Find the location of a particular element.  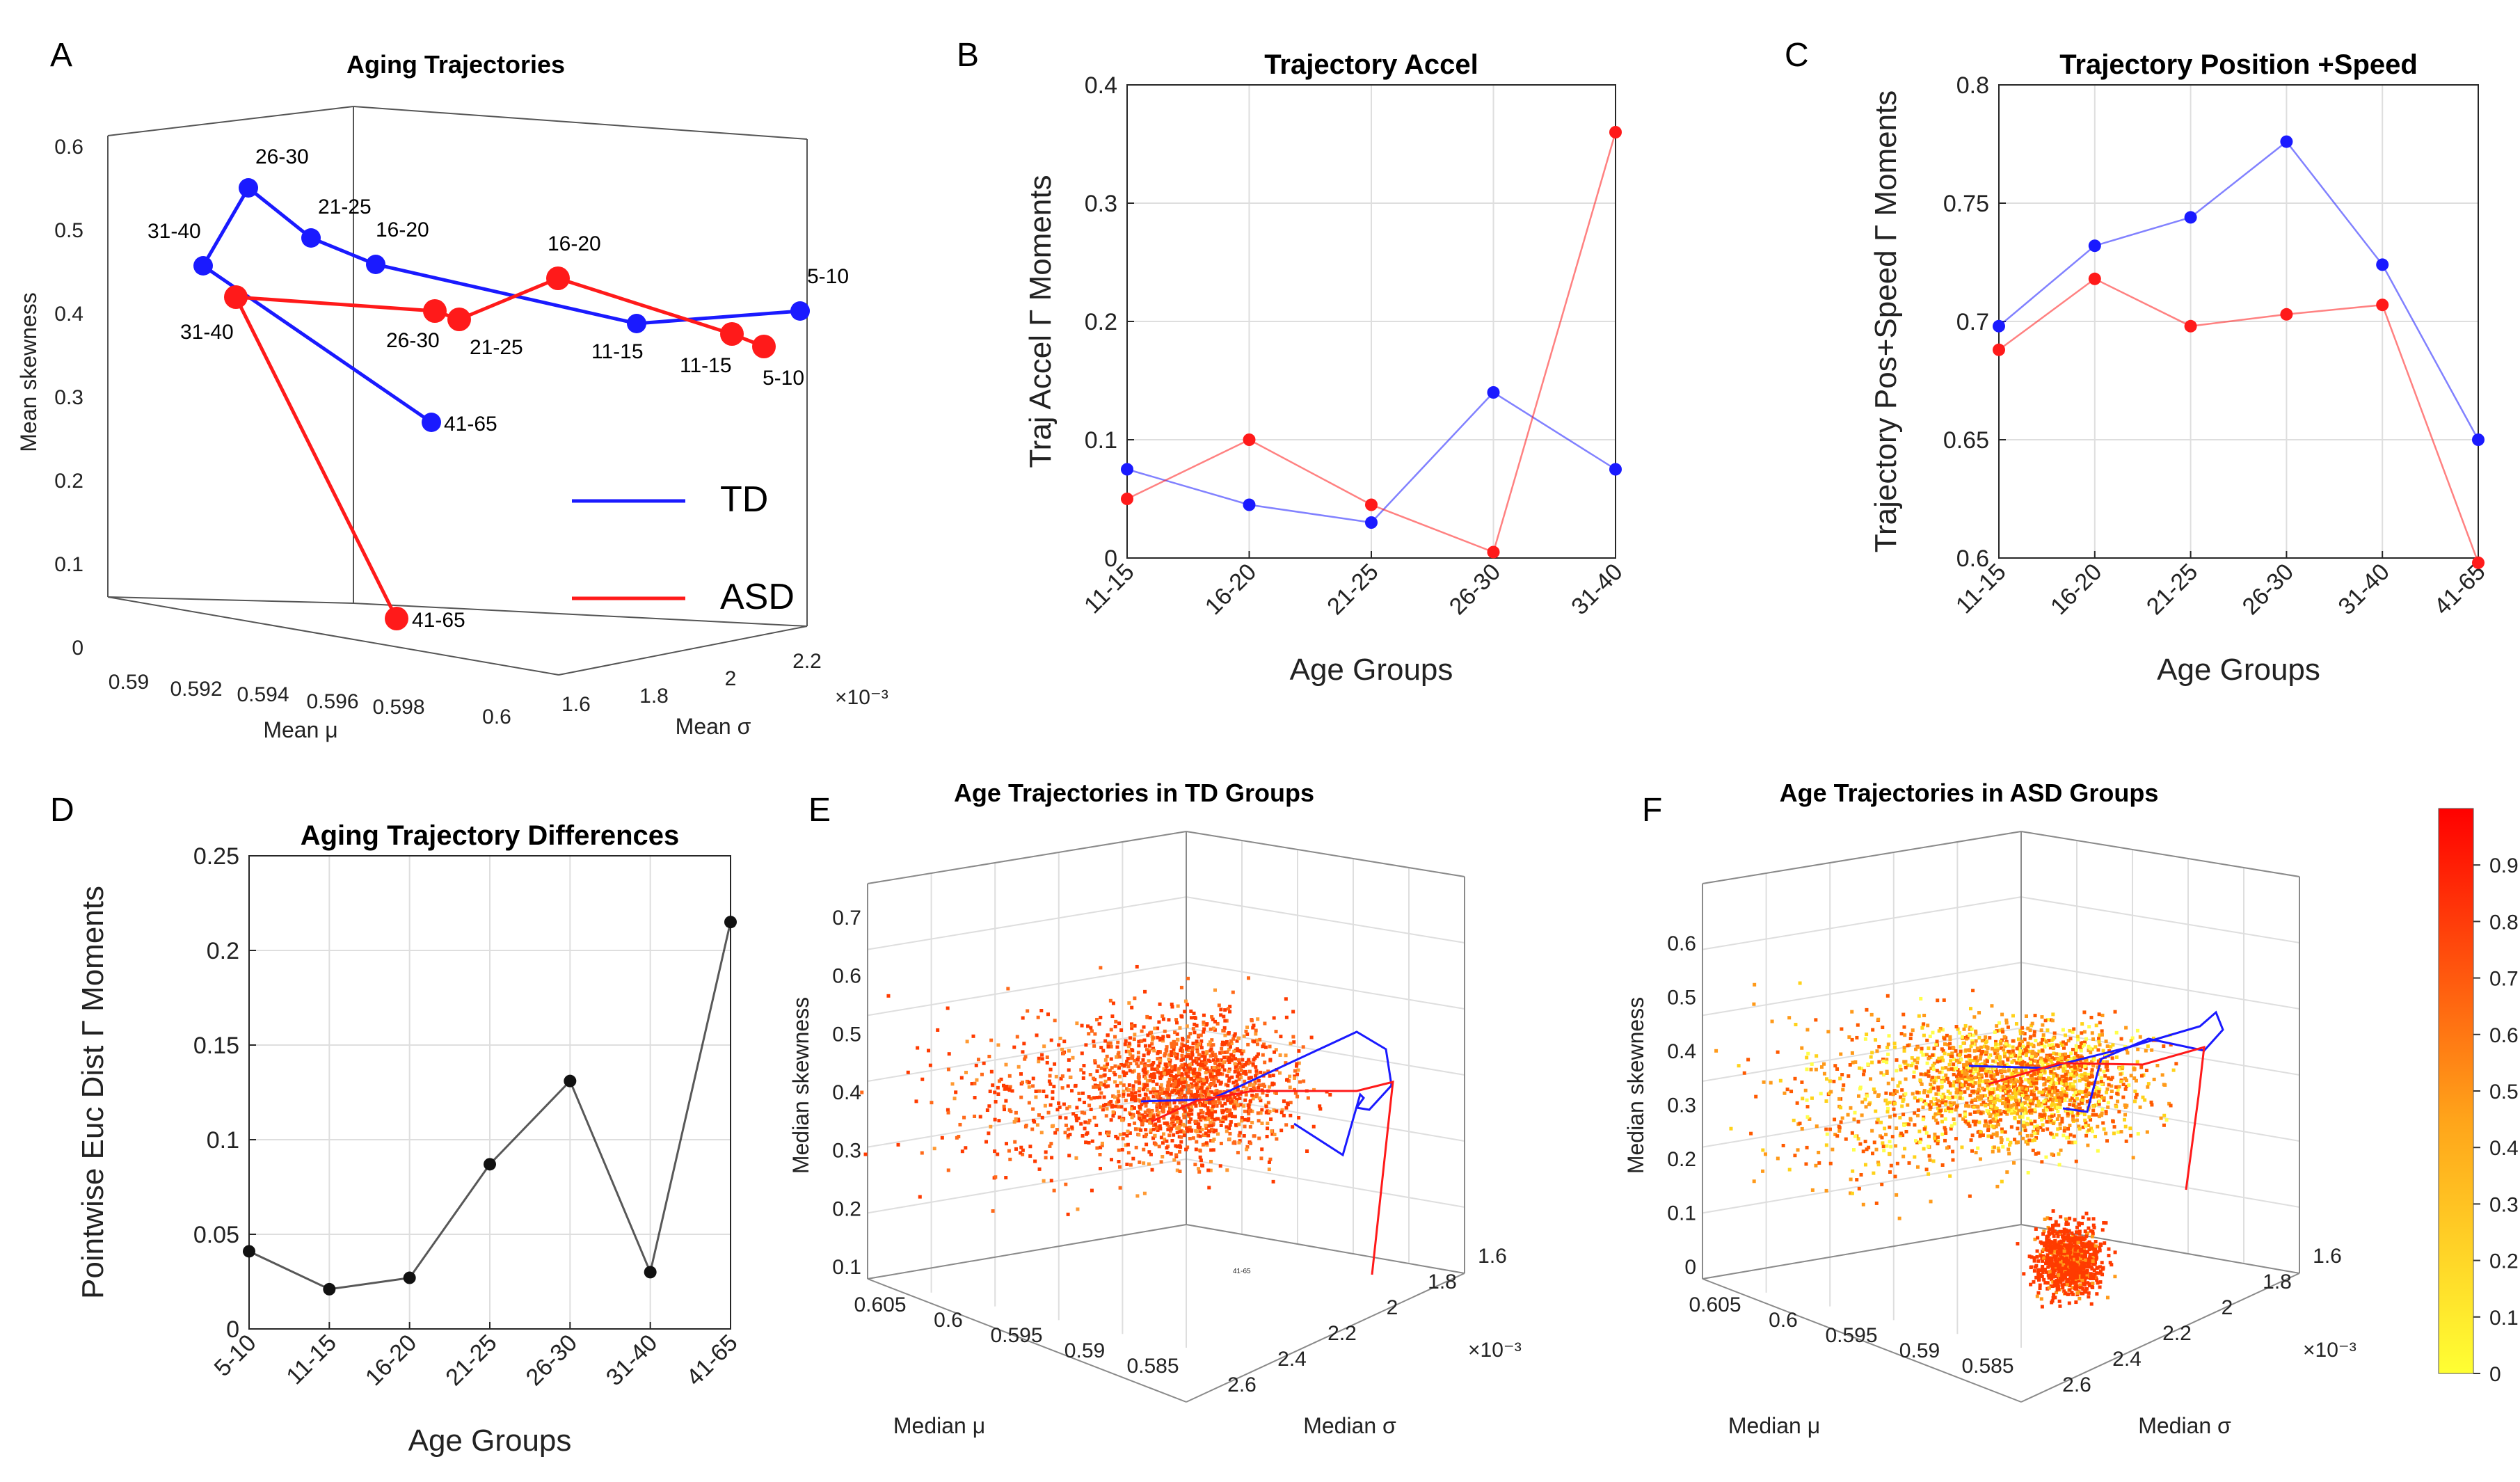

z-tick-label: 0.5 is located at coordinates (846, 1034).